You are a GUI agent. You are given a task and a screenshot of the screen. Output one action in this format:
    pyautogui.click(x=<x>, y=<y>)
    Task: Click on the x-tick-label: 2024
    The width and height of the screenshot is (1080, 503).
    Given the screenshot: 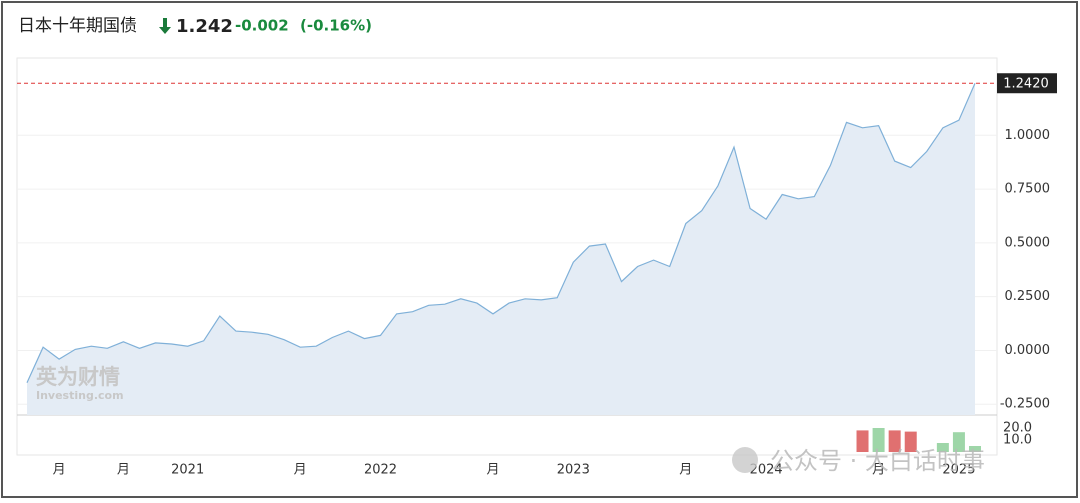 What is the action you would take?
    pyautogui.click(x=766, y=470)
    